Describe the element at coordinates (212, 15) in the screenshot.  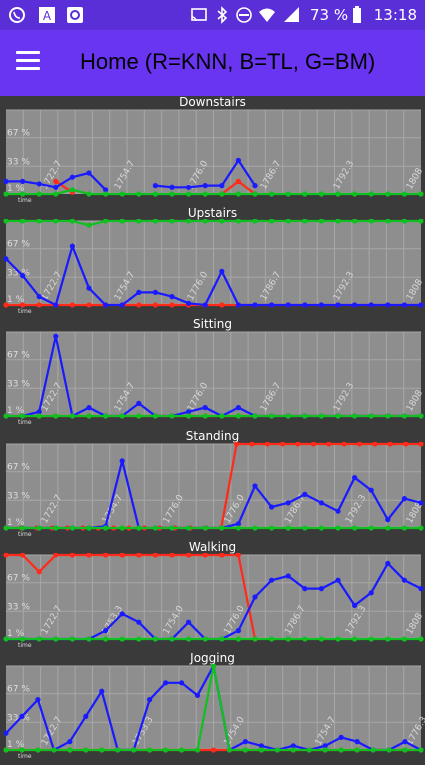
I see `status-bar: A 73 % 13:18` at that location.